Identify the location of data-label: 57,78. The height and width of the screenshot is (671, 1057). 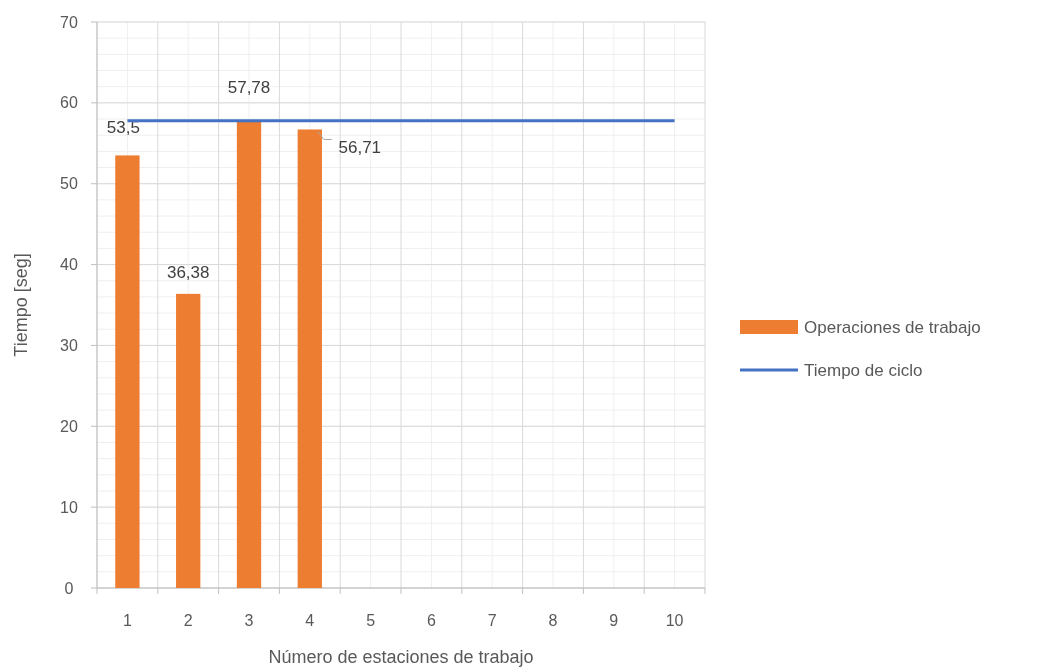
(249, 87).